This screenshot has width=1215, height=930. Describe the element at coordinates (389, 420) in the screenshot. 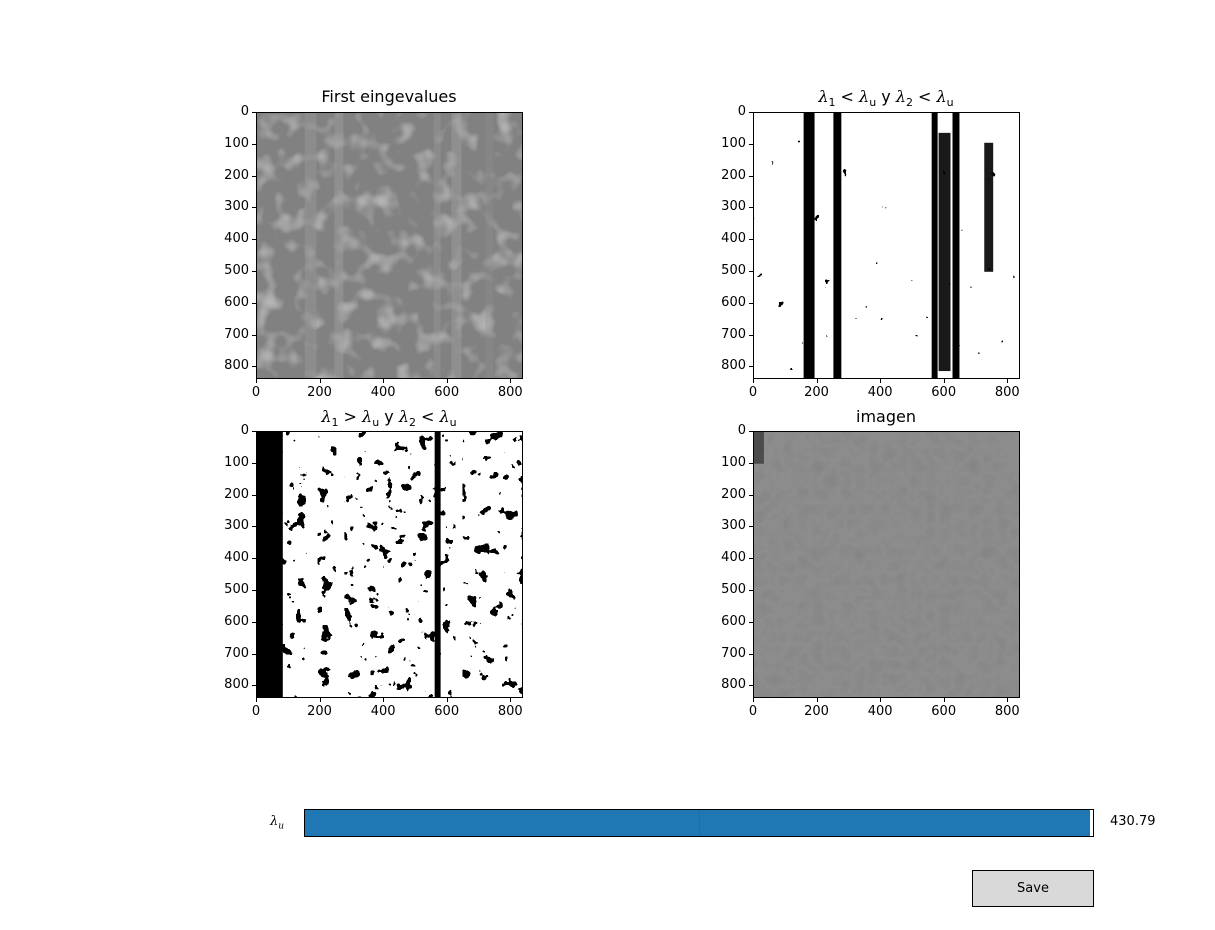

I see `panel-title-mask-one-above: λ1 > λu y λ2 < λu` at that location.